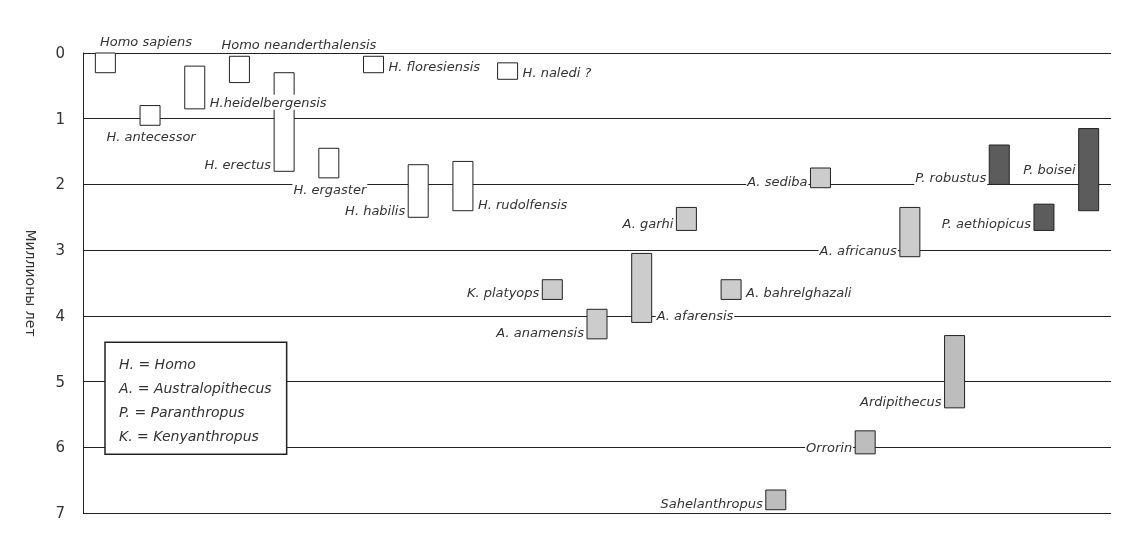 Image resolution: width=1139 pixels, height=533 pixels. I want to click on y-tick-label: 3, so click(60, 250).